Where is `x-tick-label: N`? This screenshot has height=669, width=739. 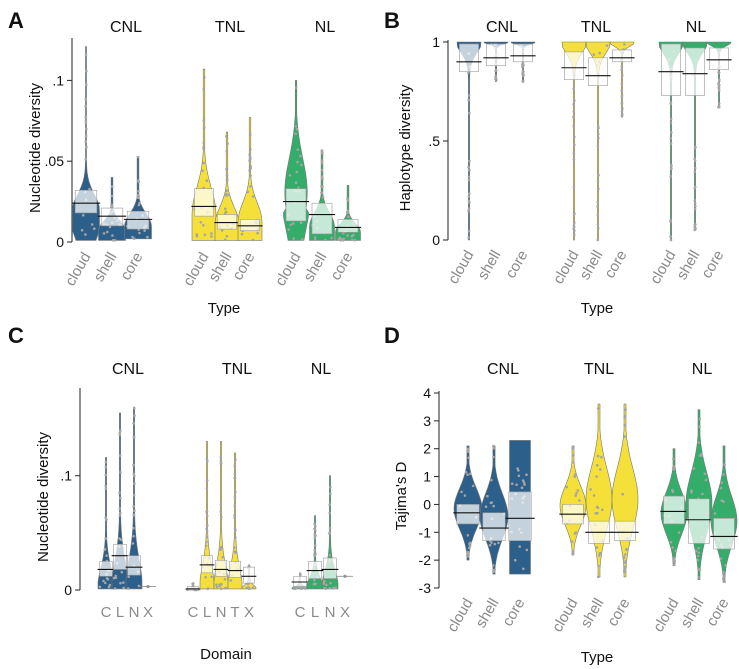
x-tick-label: N is located at coordinates (221, 612).